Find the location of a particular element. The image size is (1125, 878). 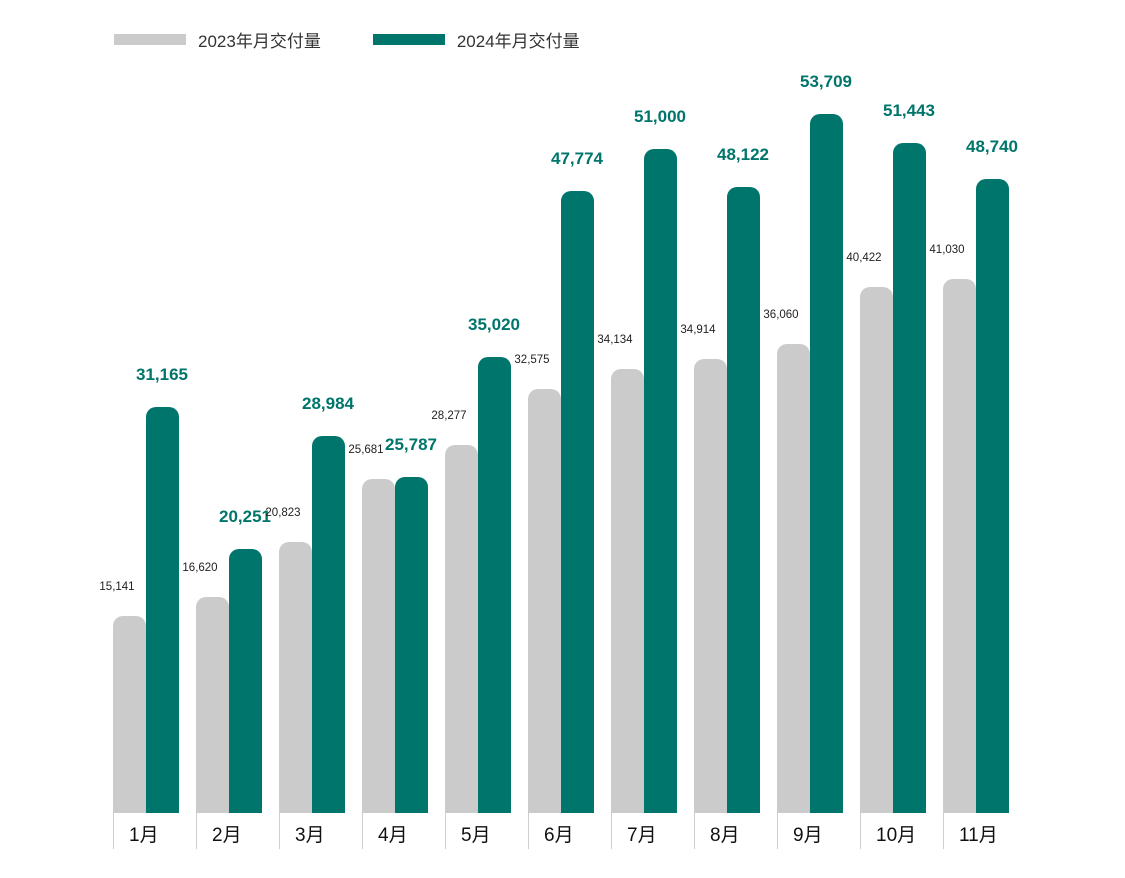

legend-label-2023: 2023年月交付量 is located at coordinates (259, 41).